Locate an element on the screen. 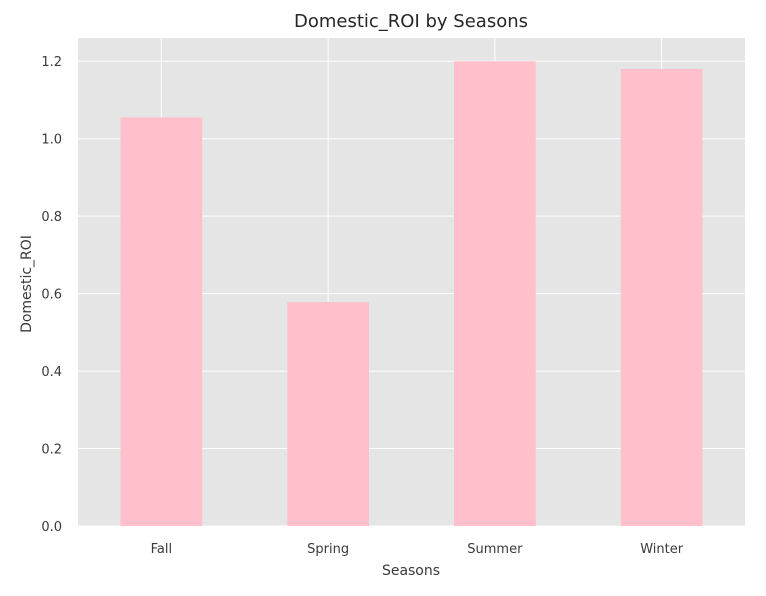 Image resolution: width=766 pixels, height=596 pixels. bar-summer is located at coordinates (495, 293).